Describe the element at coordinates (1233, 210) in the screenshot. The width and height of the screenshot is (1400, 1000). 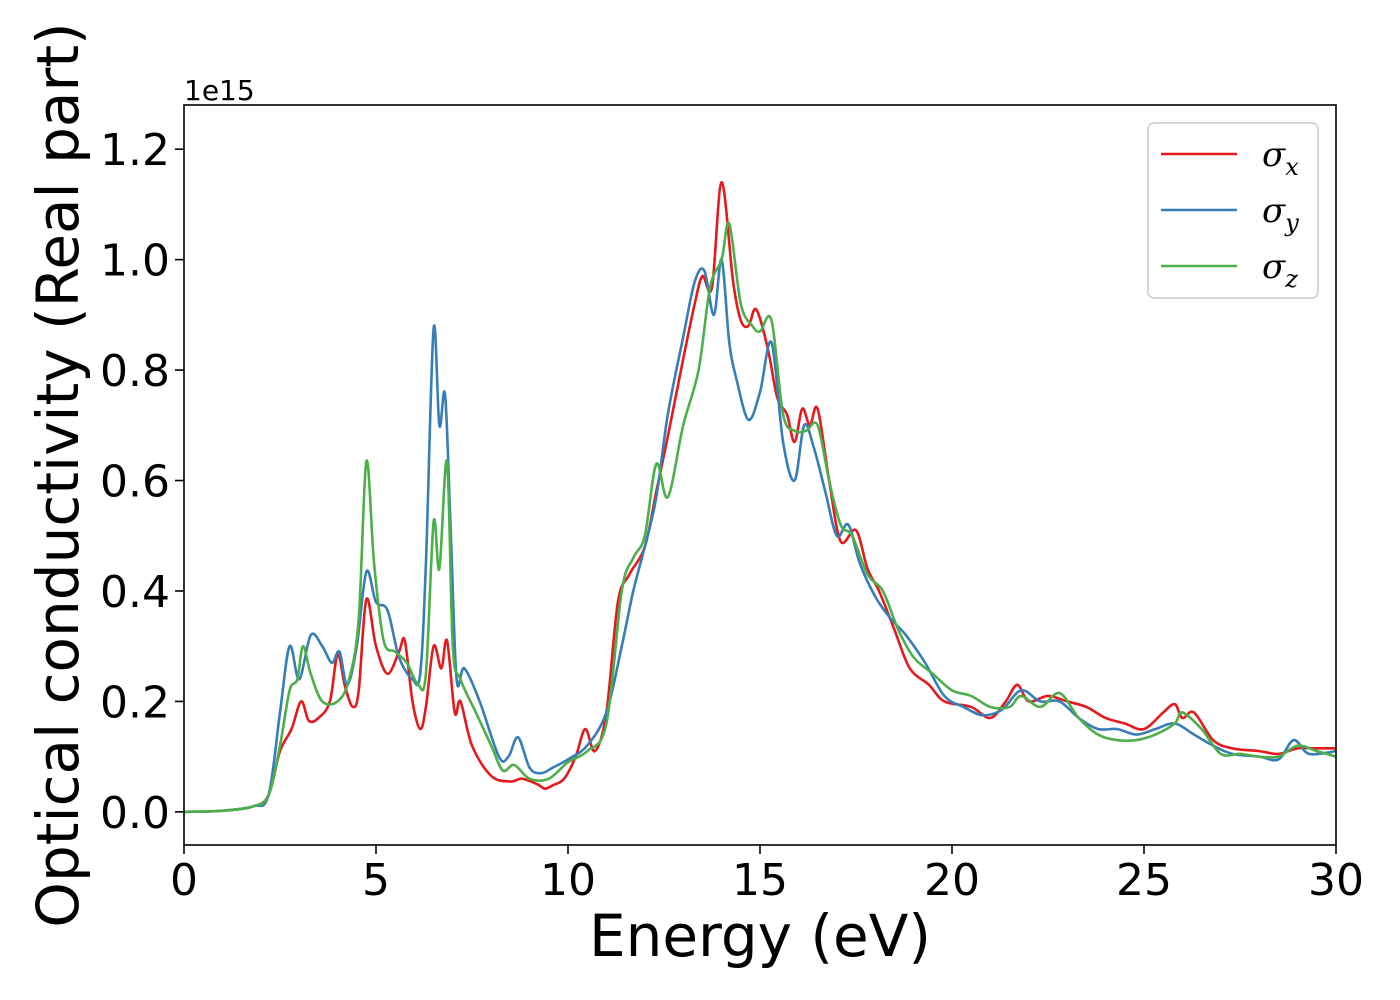
I see `legend: σx σy σz` at that location.